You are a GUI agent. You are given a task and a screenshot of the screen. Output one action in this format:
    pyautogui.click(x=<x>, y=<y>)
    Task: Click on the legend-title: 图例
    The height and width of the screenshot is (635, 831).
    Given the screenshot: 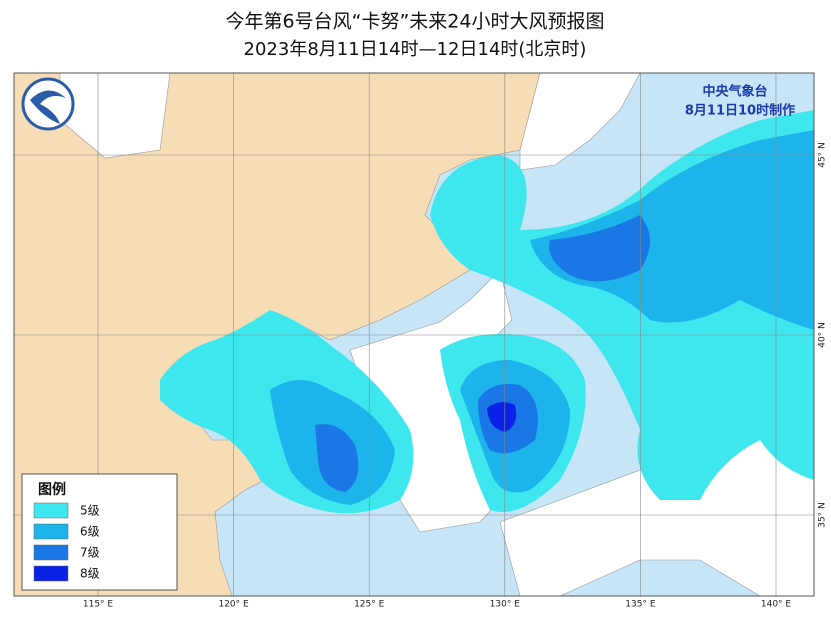 What is the action you would take?
    pyautogui.click(x=52, y=489)
    